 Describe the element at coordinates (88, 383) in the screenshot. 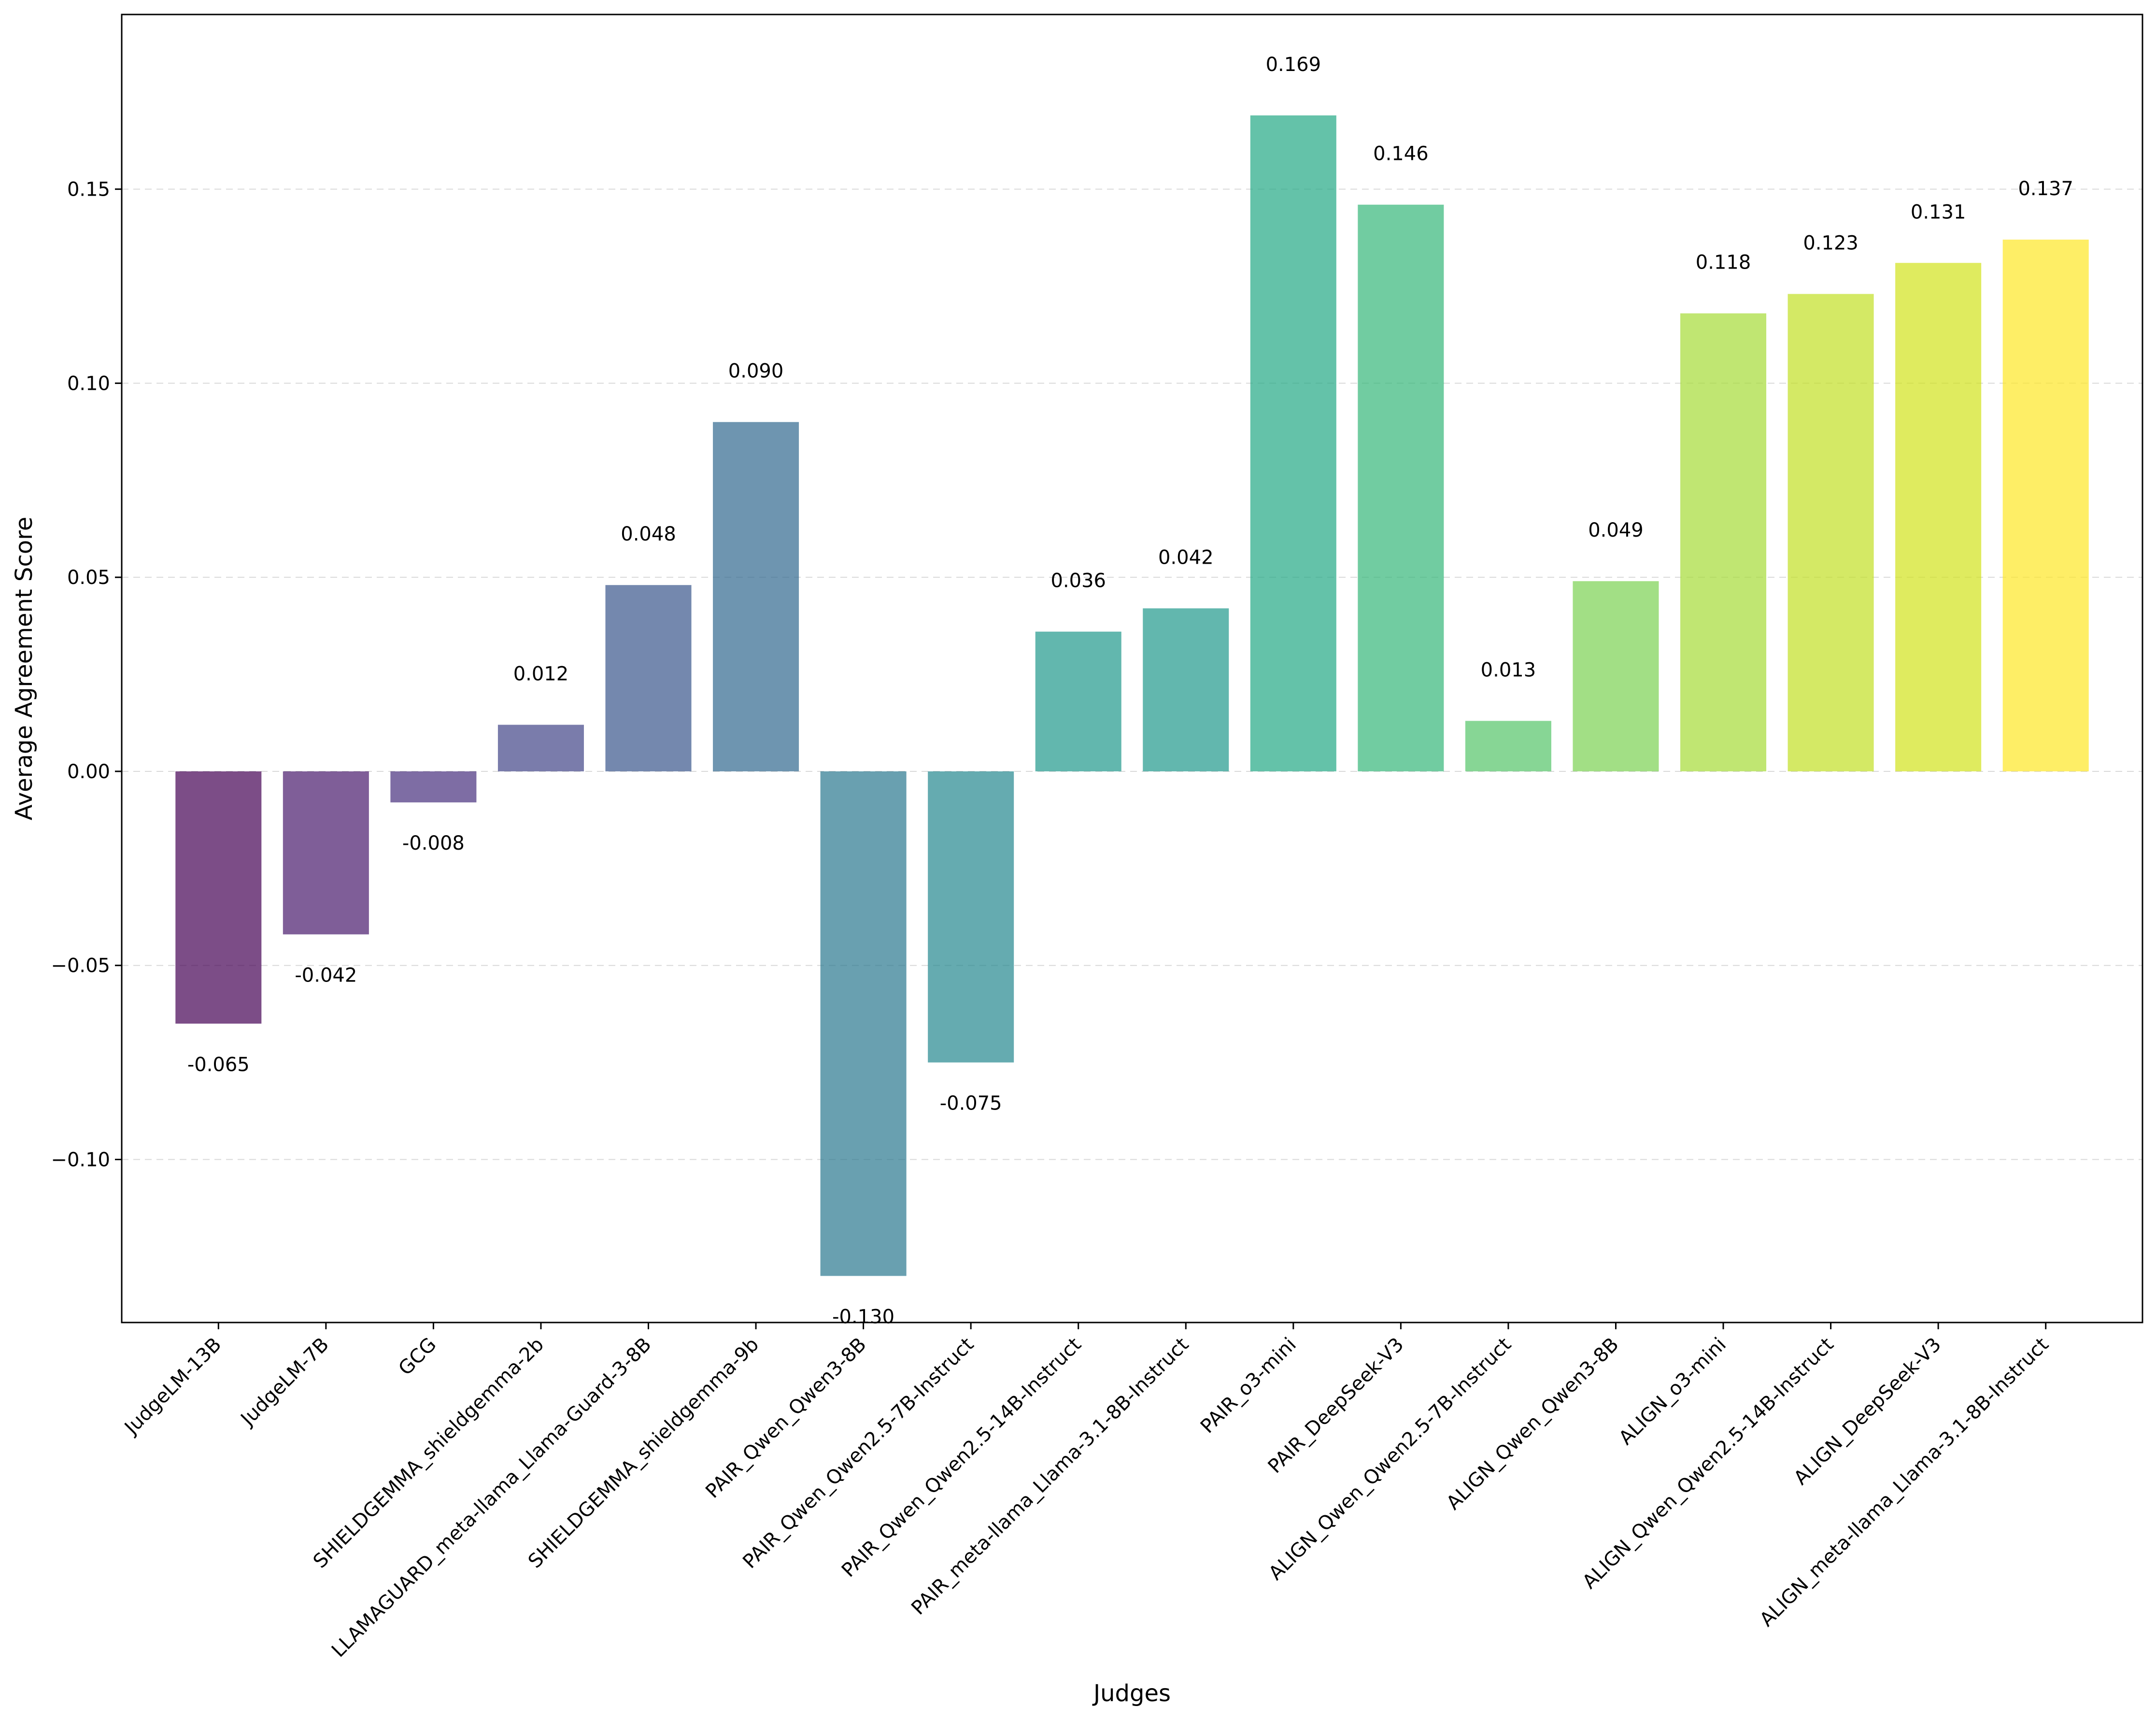

I see `y-tick-label: 0.10` at that location.